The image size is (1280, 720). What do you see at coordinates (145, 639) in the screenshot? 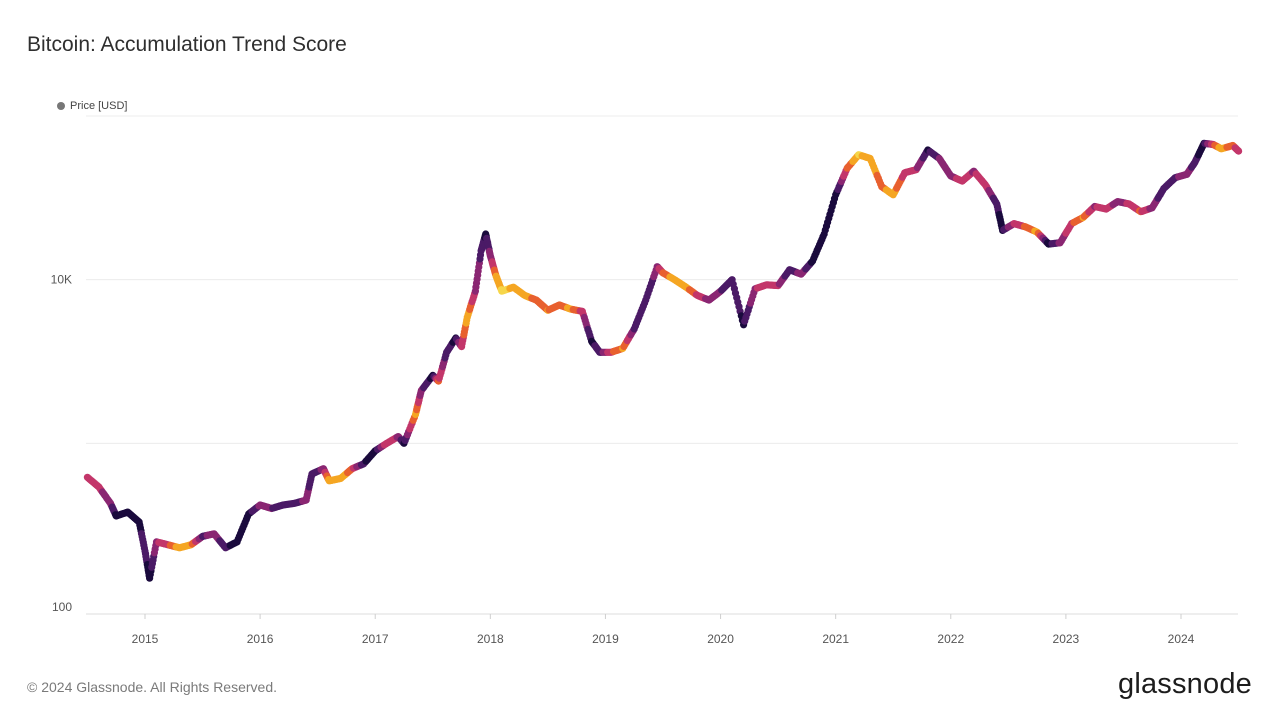
I see `x-tick-label: 2015` at bounding box center [145, 639].